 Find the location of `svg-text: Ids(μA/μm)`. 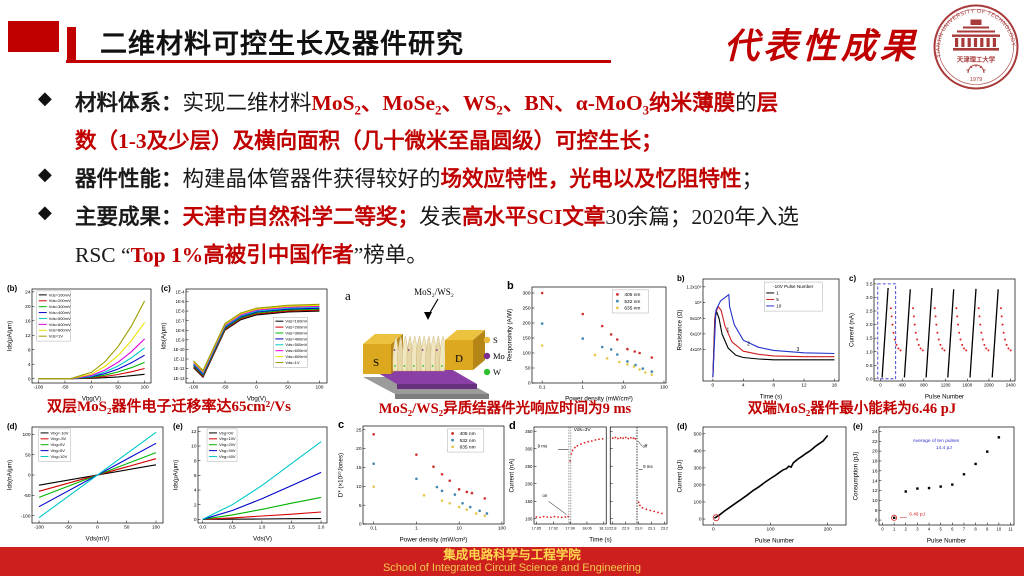

svg-text: Ids(μA/μm) is located at coordinates (176, 475).